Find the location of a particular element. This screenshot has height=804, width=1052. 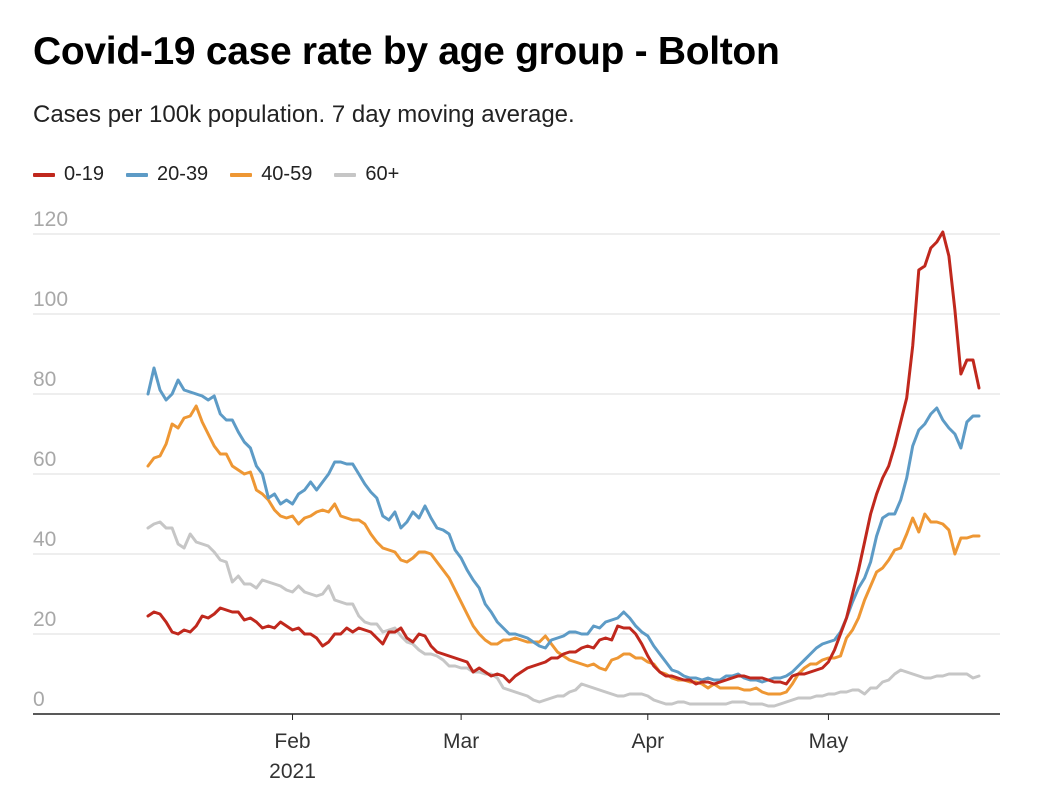

legend-item: 20-39 is located at coordinates (167, 174).